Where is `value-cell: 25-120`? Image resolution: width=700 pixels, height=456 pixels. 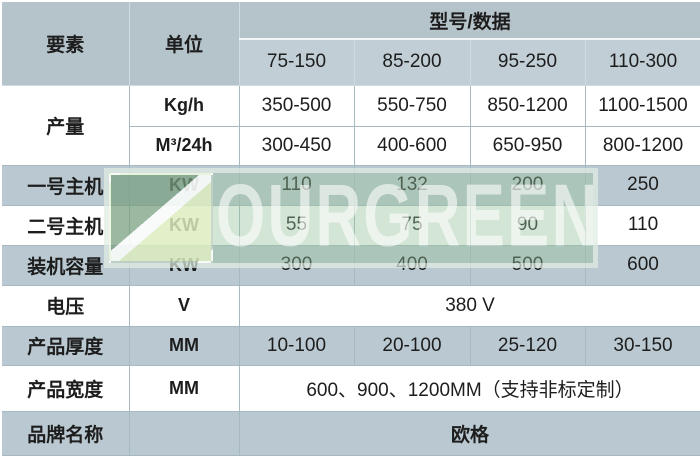 value-cell: 25-120 is located at coordinates (527, 345).